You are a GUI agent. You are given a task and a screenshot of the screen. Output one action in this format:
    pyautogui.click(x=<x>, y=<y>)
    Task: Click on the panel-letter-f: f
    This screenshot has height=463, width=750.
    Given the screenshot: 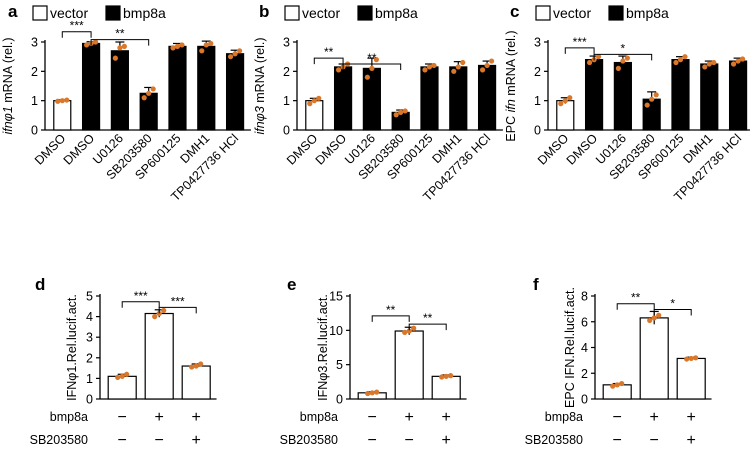 What is the action you would take?
    pyautogui.click(x=536, y=284)
    